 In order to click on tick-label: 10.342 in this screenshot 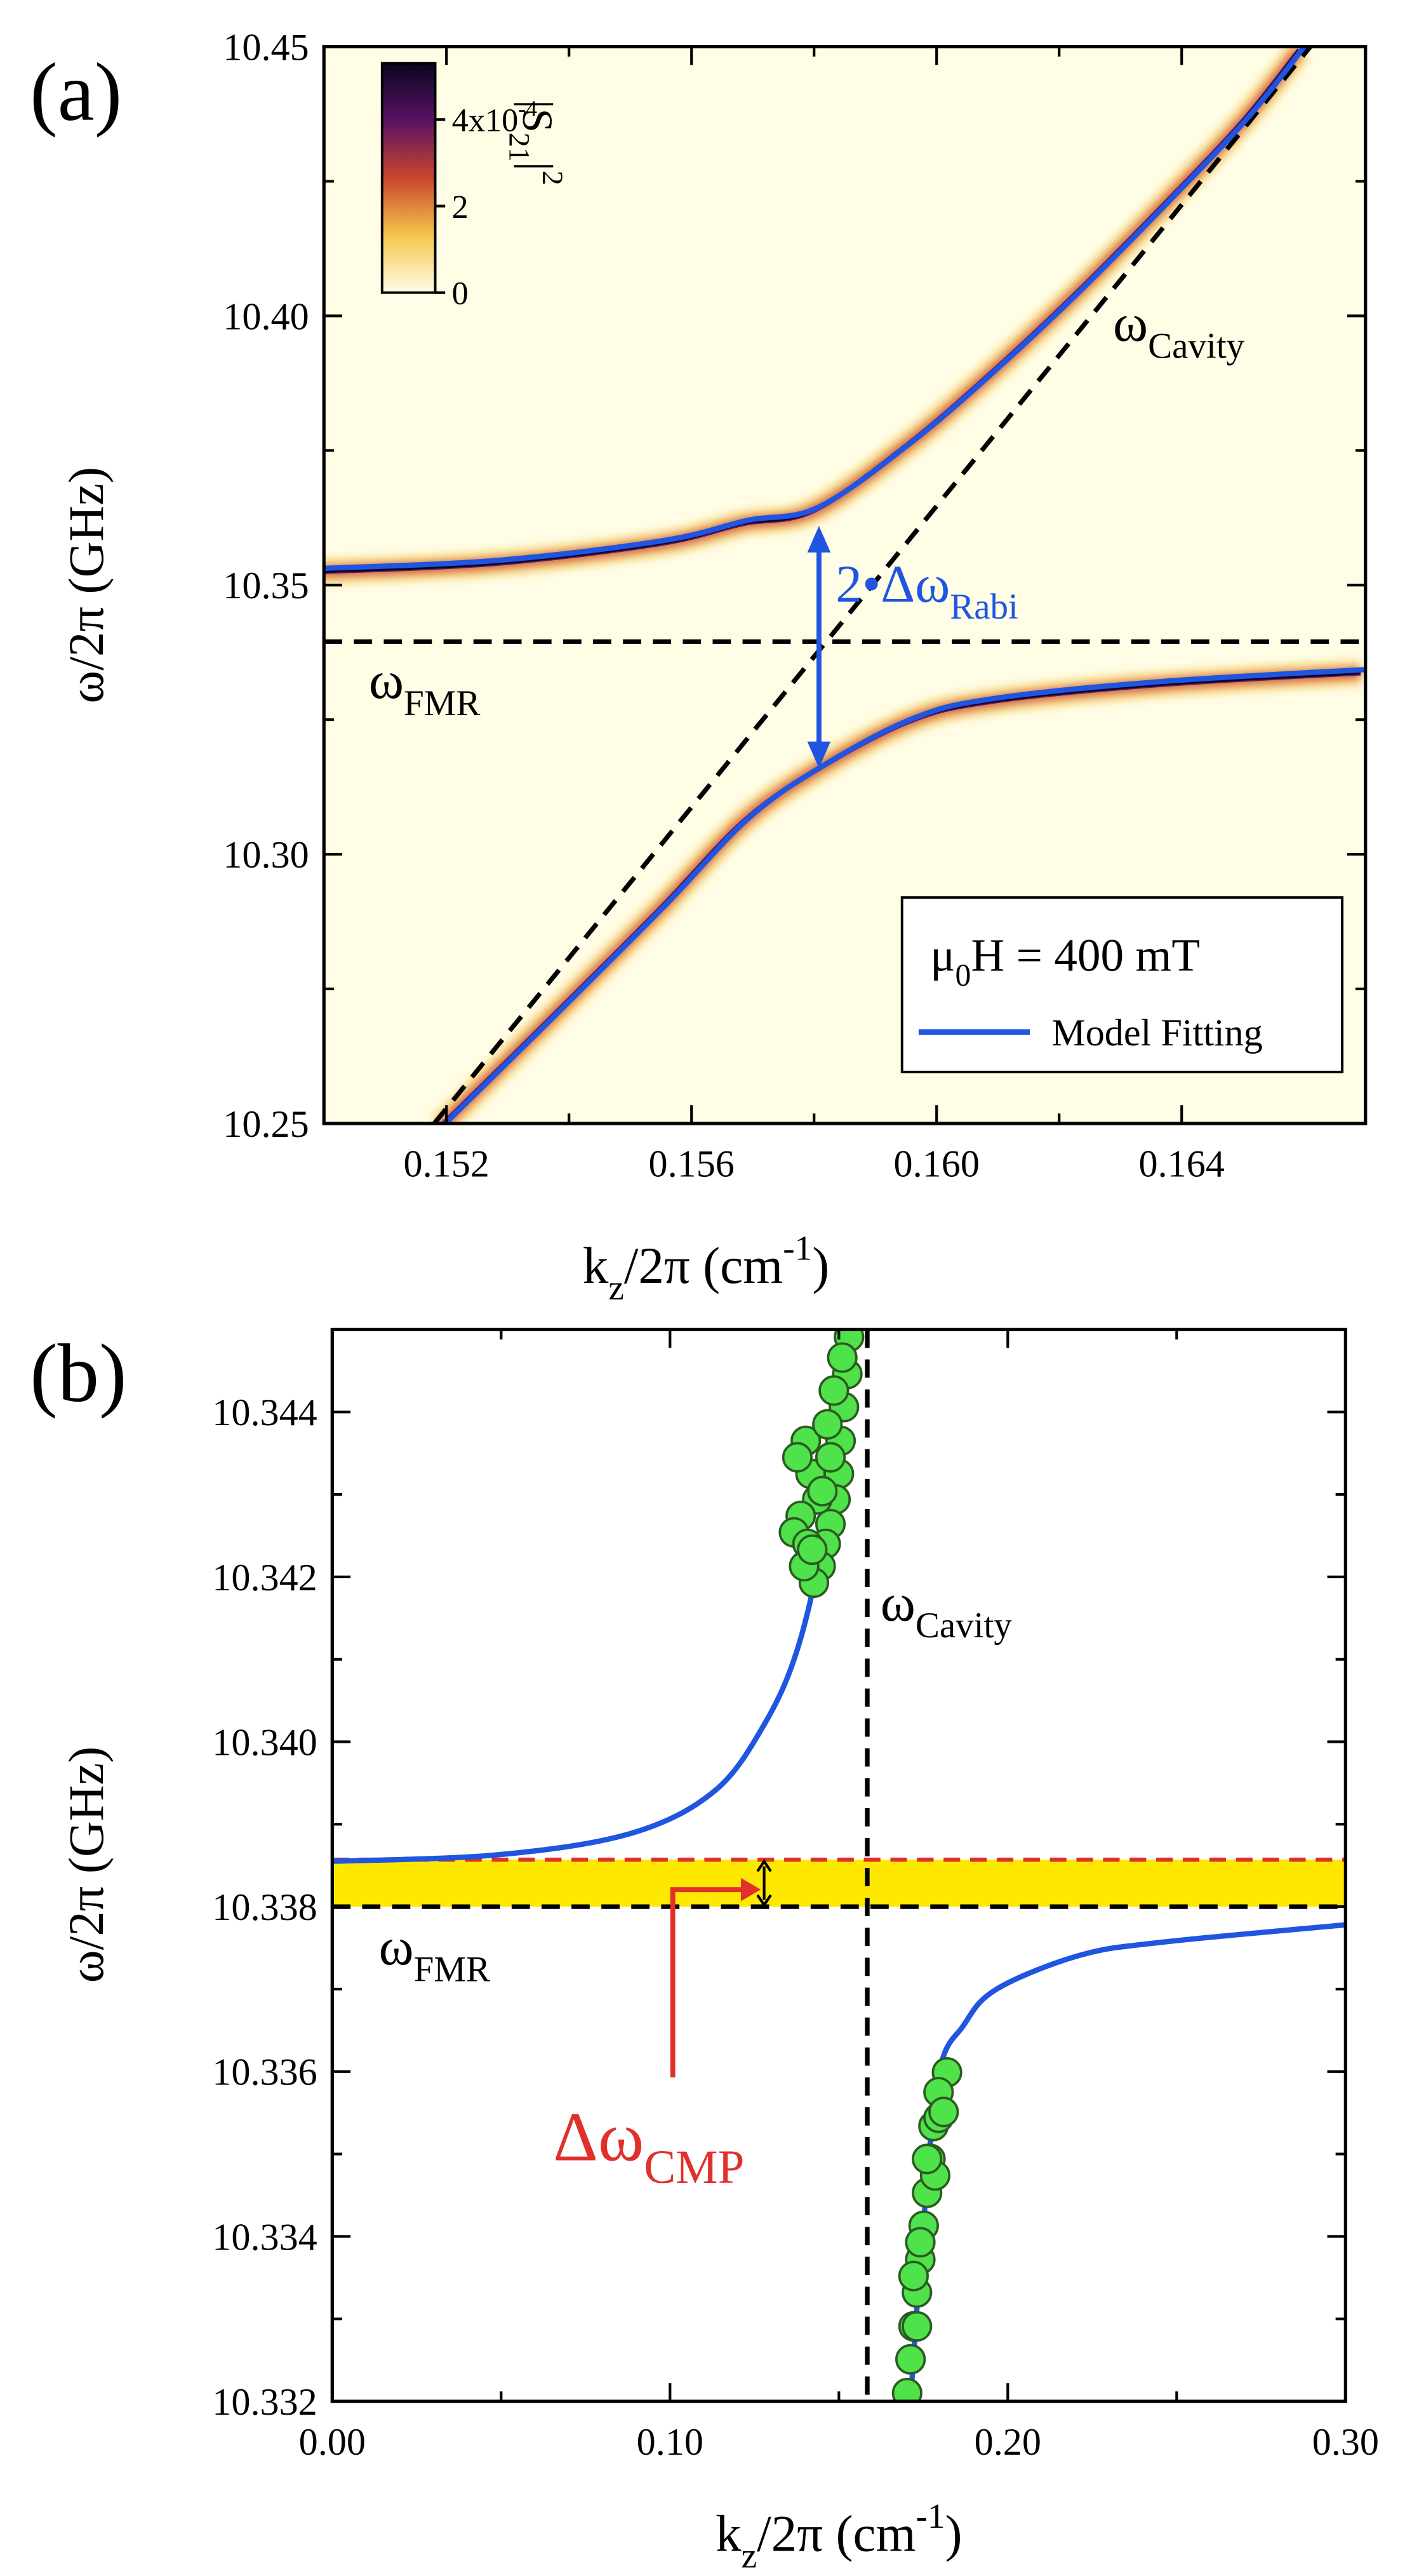, I will do `click(265, 1578)`.